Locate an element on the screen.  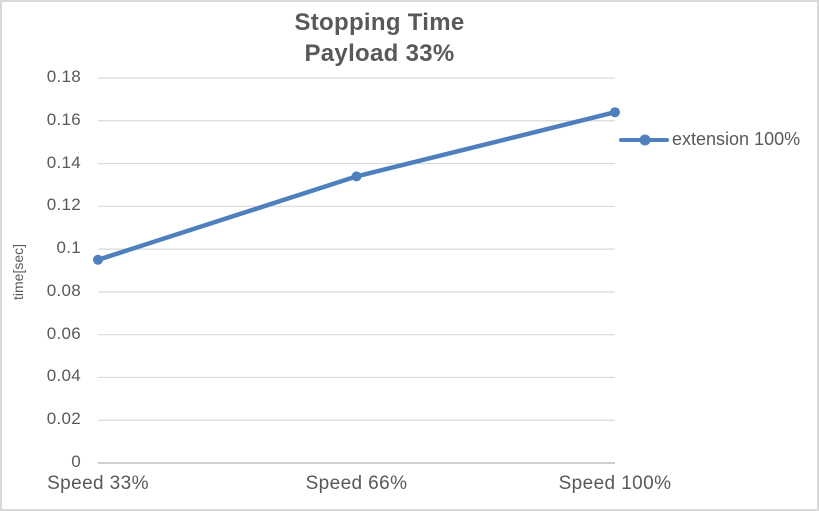
chart-title-line1: Stopping Time is located at coordinates (379, 22).